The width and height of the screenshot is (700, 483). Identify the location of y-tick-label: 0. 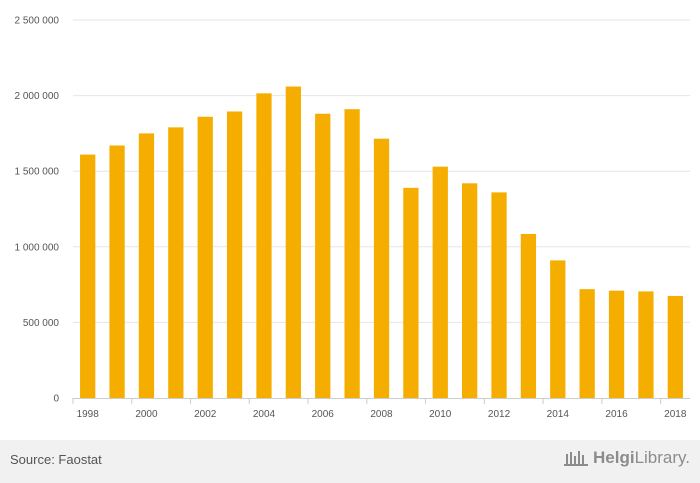
(56, 399).